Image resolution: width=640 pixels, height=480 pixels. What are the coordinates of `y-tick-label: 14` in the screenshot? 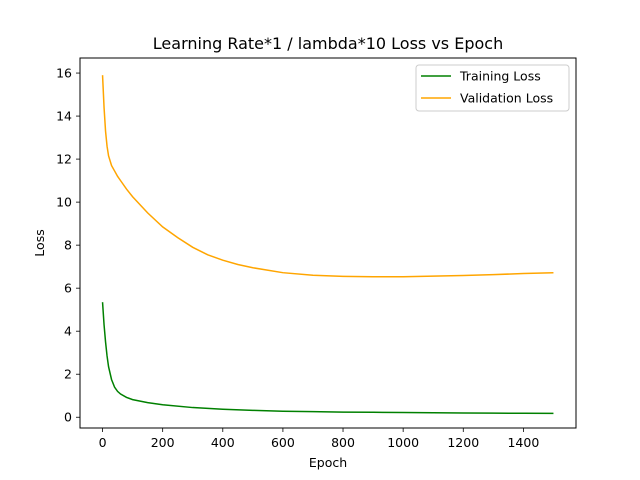 It's located at (64, 116).